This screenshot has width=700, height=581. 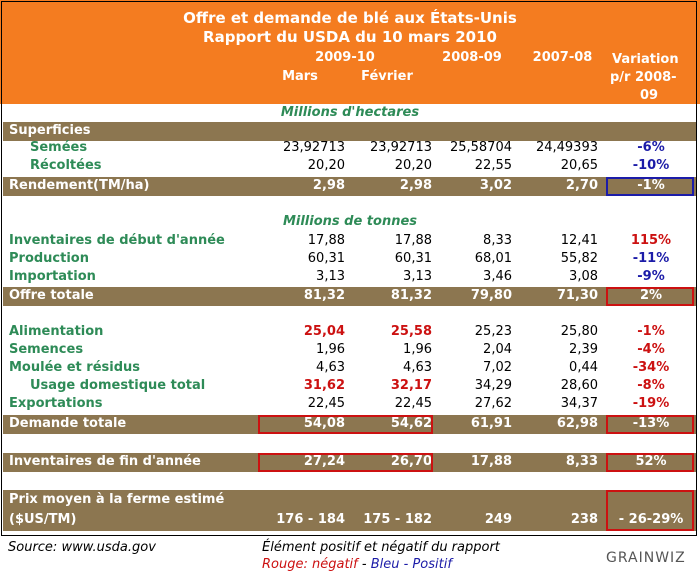 I want to click on note: Élément positif et négatif du rapport, so click(x=381, y=547).